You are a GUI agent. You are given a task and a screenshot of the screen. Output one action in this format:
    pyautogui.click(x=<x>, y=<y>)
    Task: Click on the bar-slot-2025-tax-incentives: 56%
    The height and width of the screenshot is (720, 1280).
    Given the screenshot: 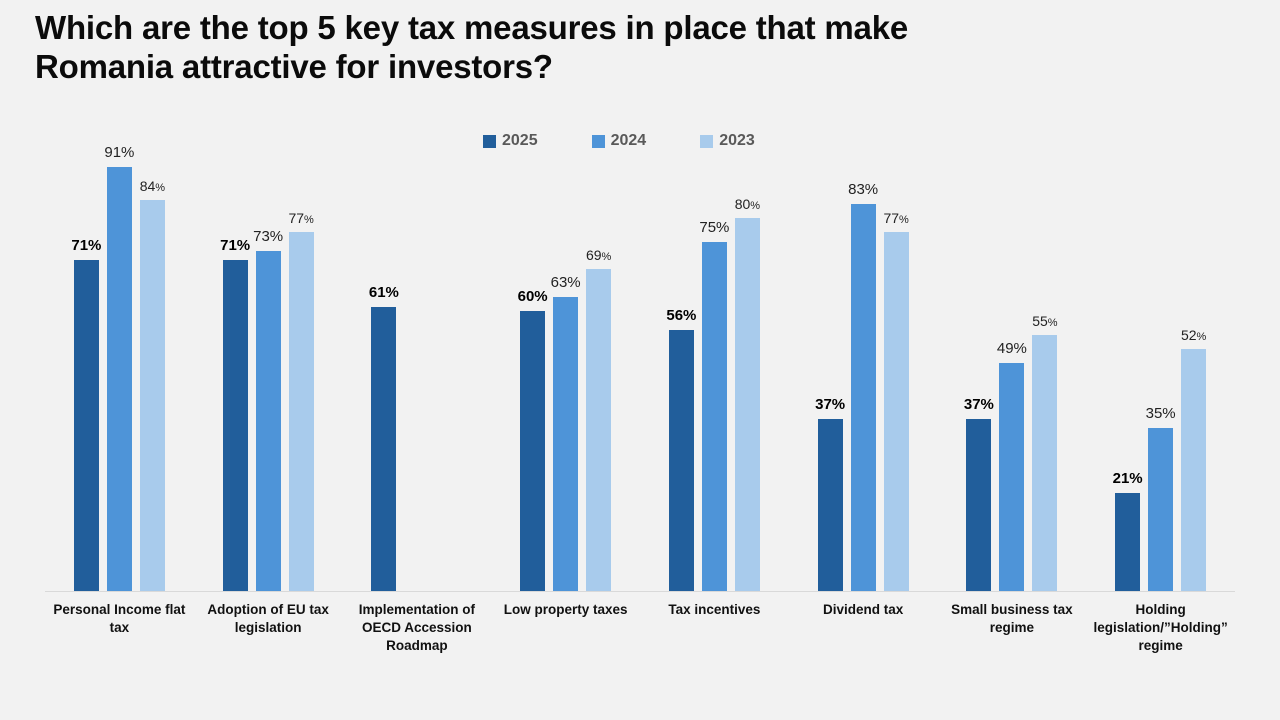 What is the action you would take?
    pyautogui.click(x=681, y=449)
    